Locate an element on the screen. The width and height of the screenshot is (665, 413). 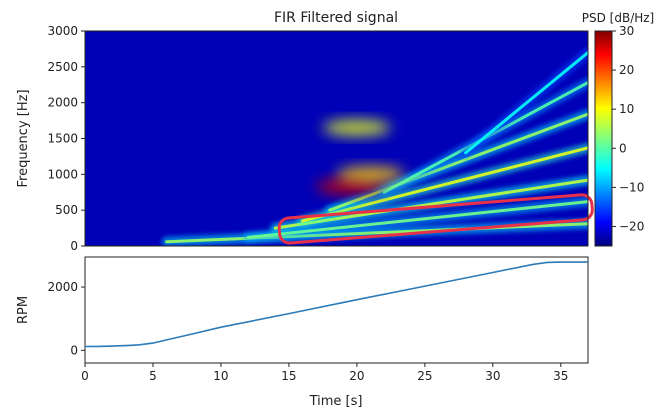
y-tick-label: 500 is located at coordinates (66, 210).